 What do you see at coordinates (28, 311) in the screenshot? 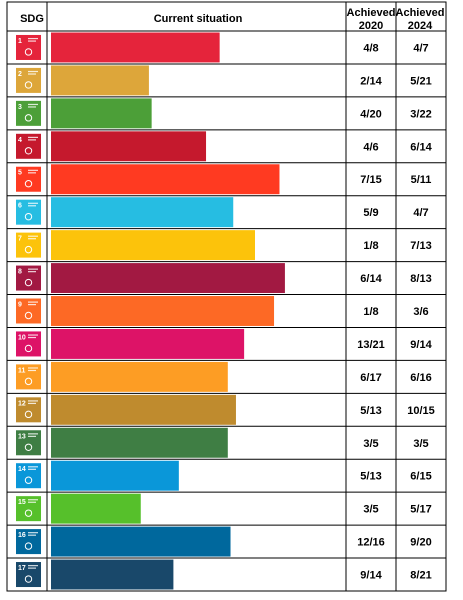
I see `sdg-9-icon: 9` at bounding box center [28, 311].